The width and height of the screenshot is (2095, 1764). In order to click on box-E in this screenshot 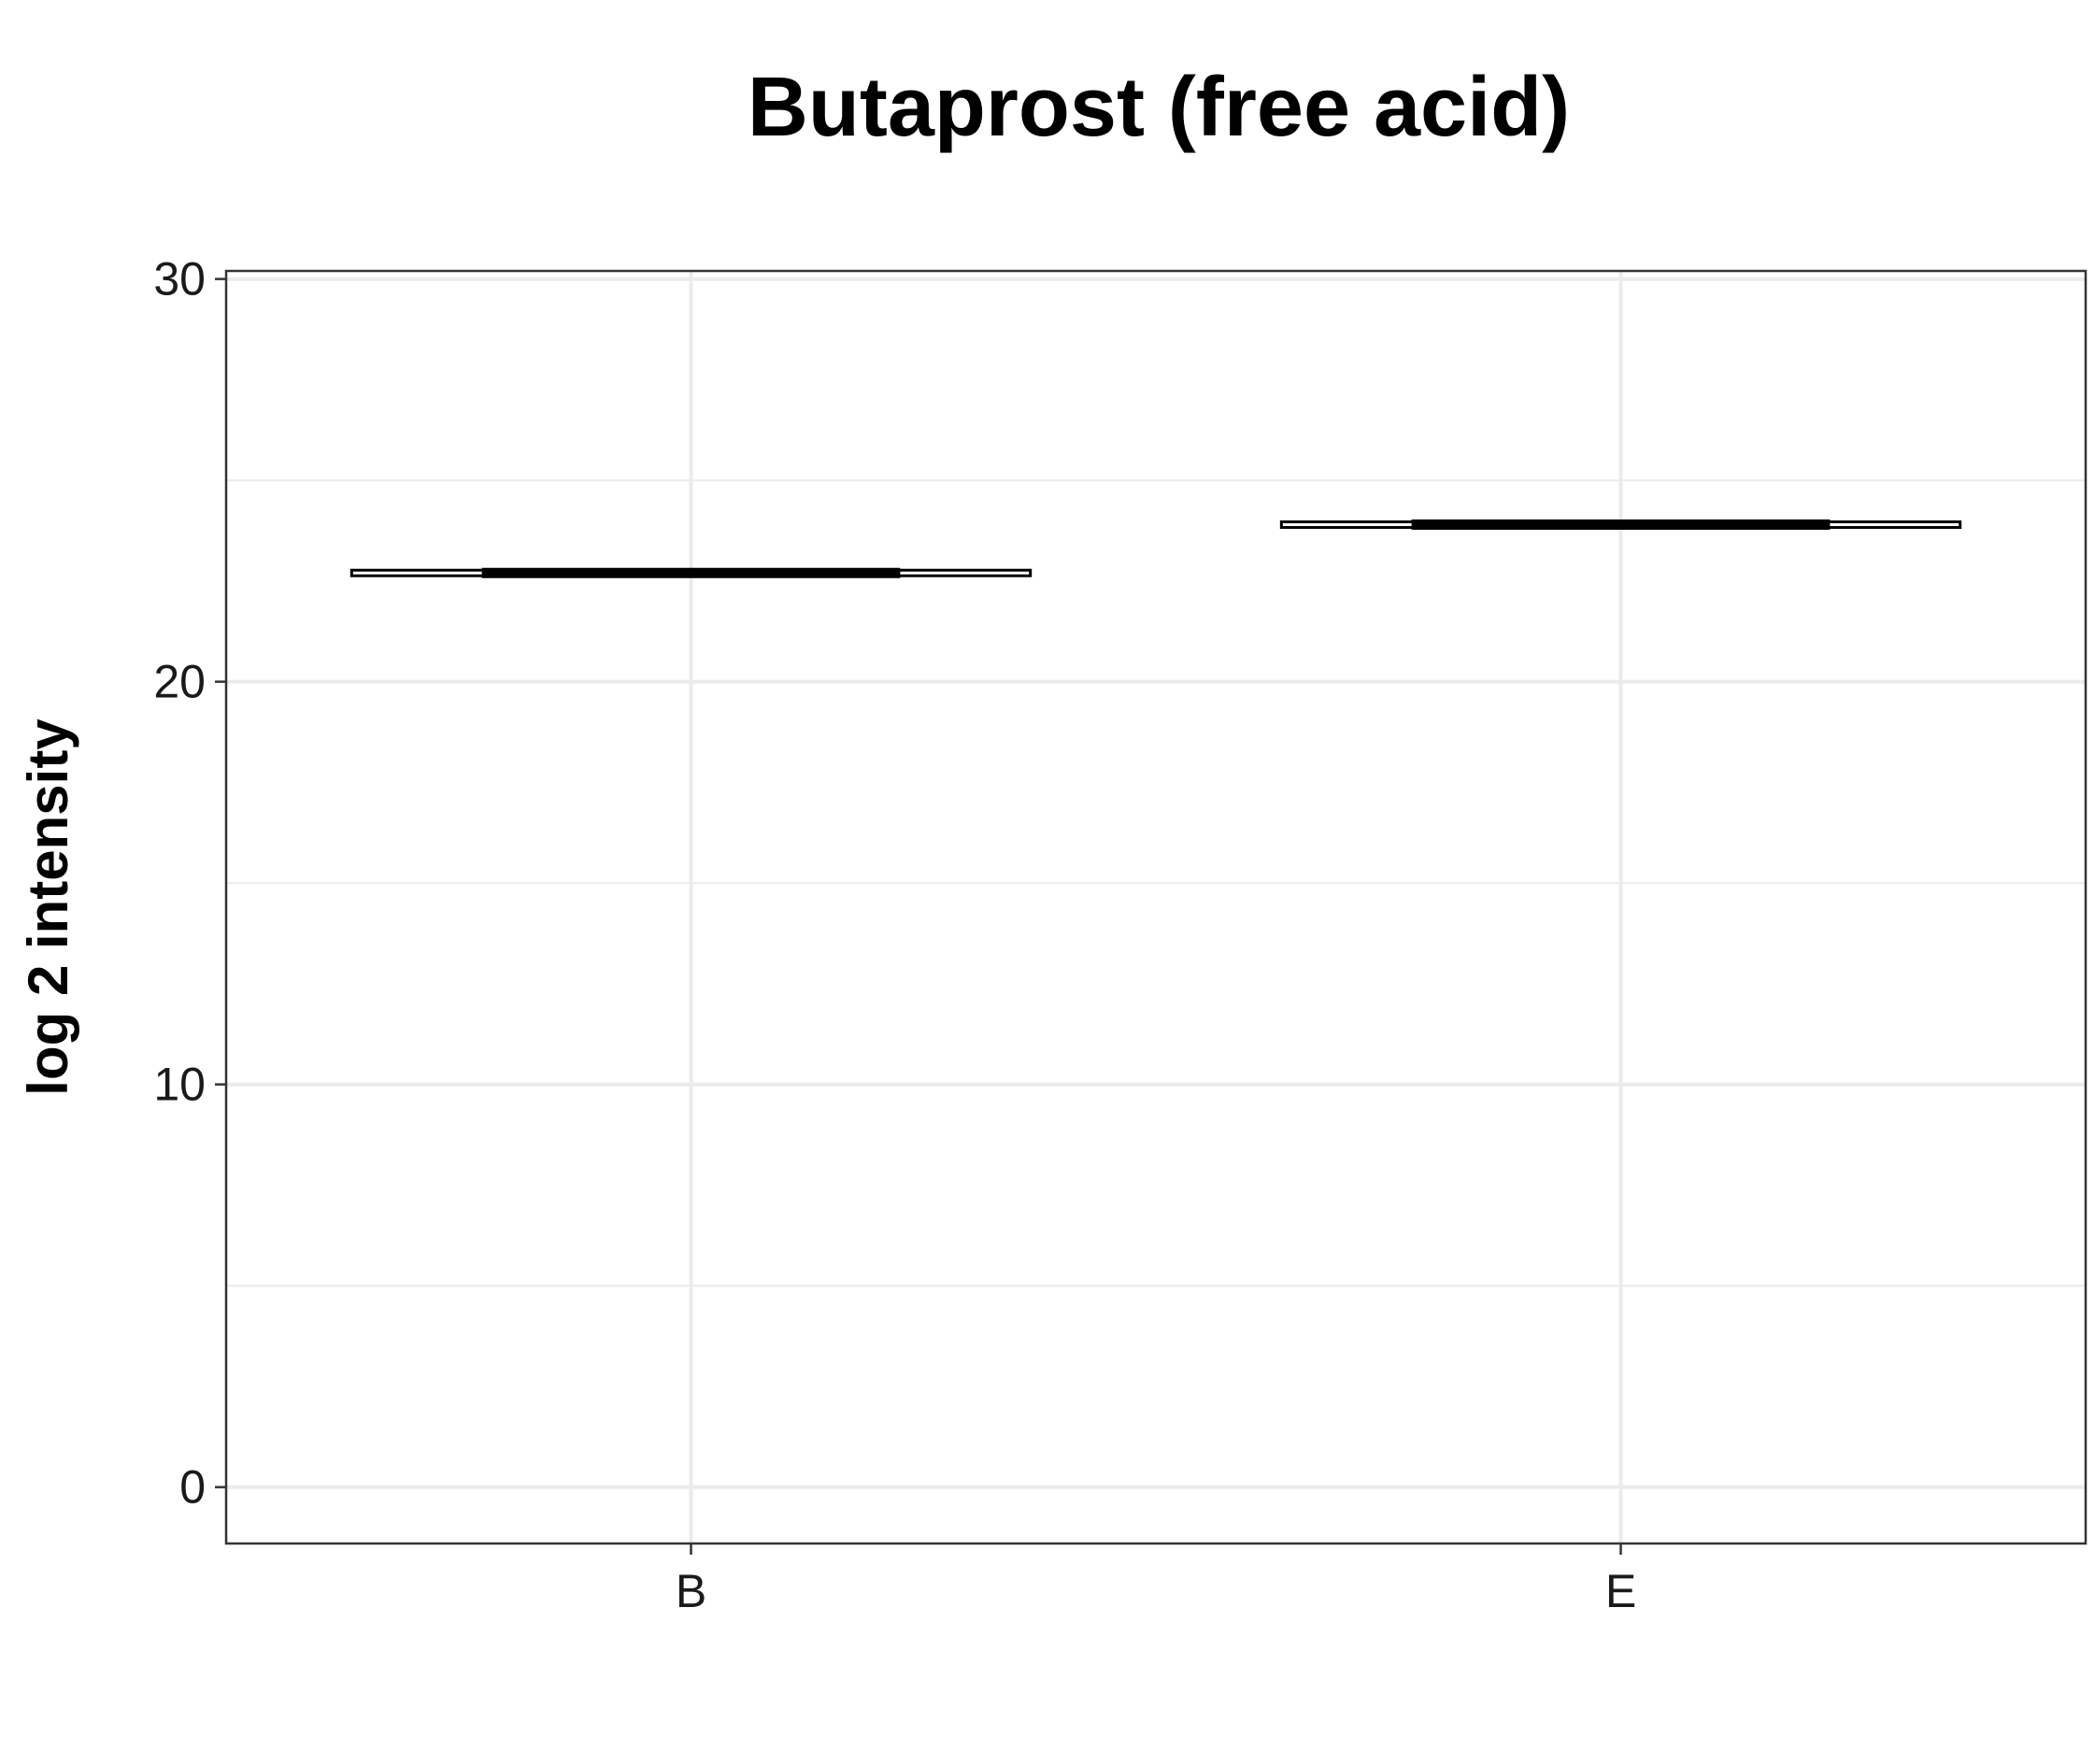, I will do `click(1620, 525)`.